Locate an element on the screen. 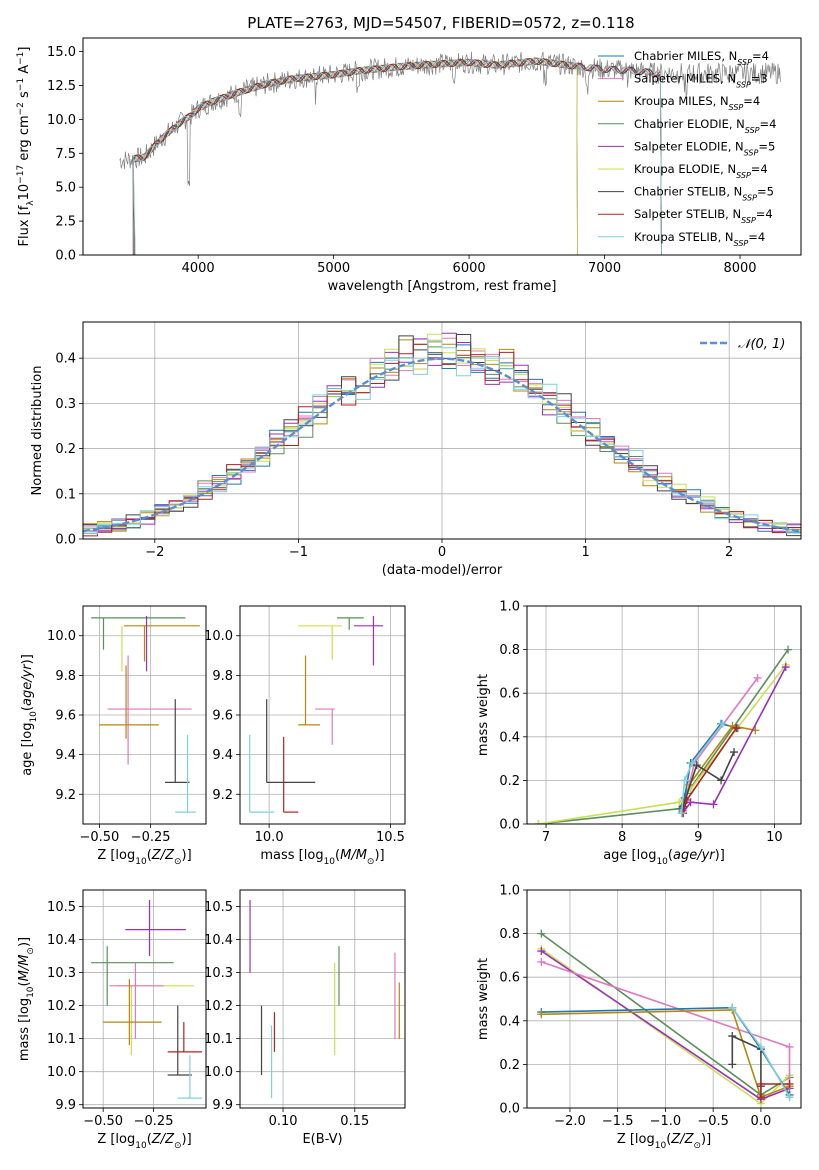 This screenshot has width=819, height=1170. x-tick-label: −0.50 is located at coordinates (99, 837).